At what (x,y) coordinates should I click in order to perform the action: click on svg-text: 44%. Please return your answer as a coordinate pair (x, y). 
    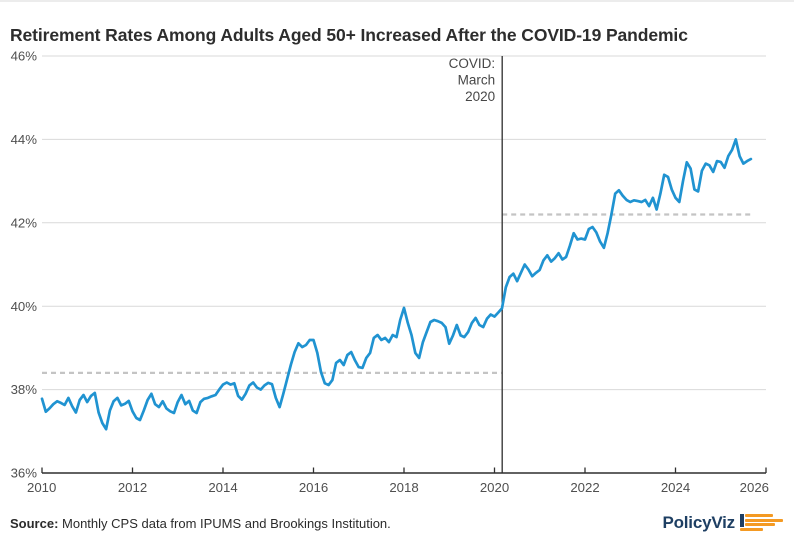
    Looking at the image, I should click on (24, 139).